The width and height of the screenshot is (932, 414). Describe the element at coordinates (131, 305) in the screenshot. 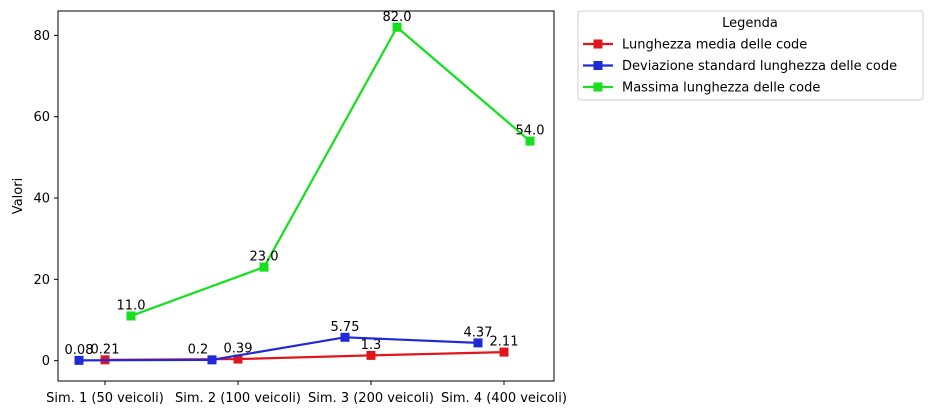

I see `data-label: 11.0` at that location.